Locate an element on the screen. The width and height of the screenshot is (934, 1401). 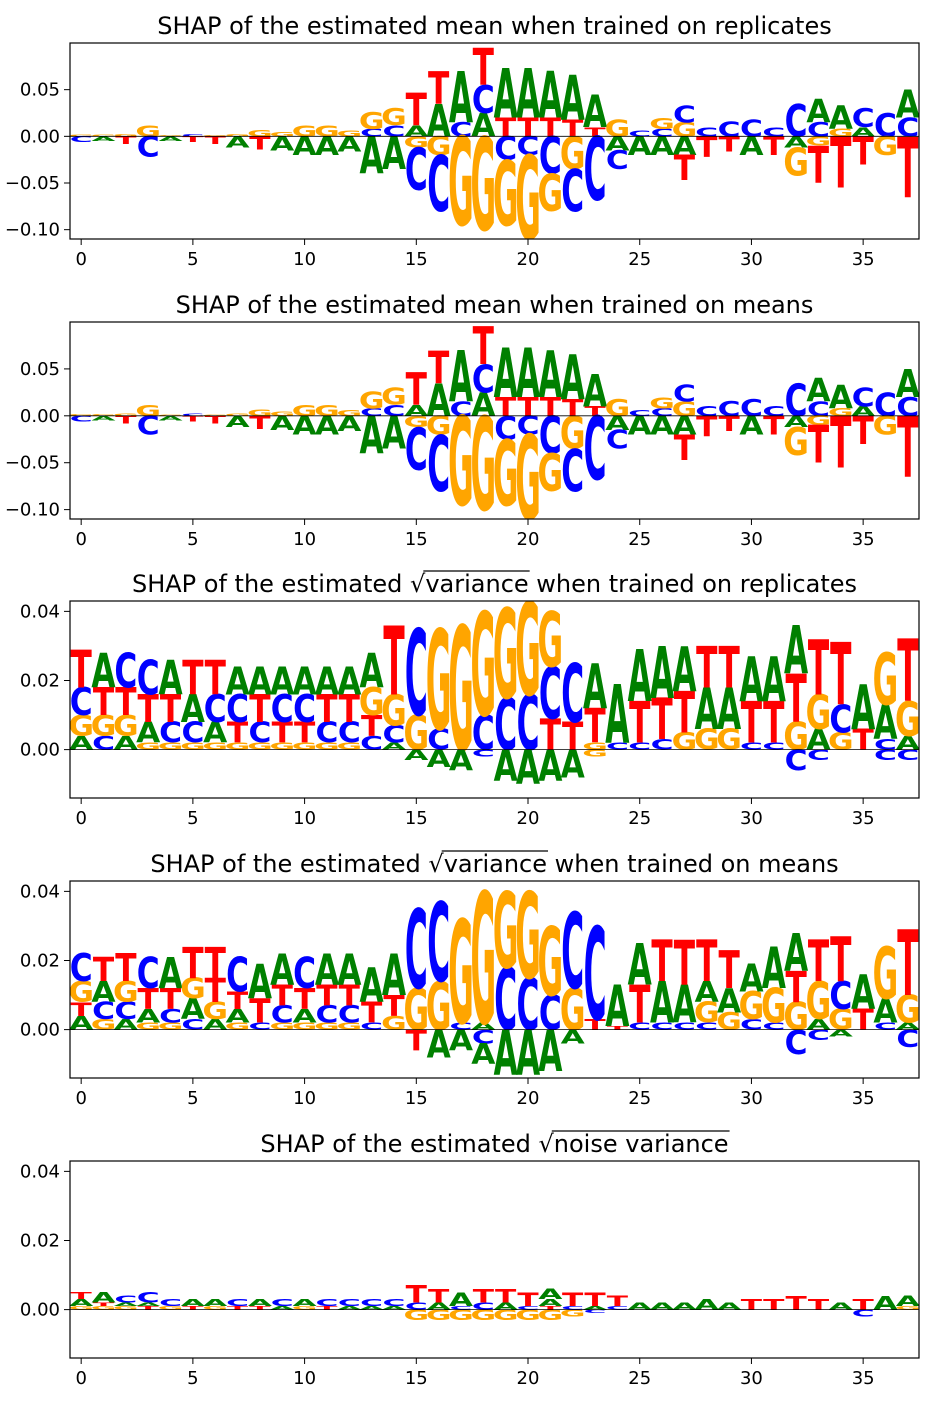
y-tick-label: 0.04 is located at coordinates (40, 891).